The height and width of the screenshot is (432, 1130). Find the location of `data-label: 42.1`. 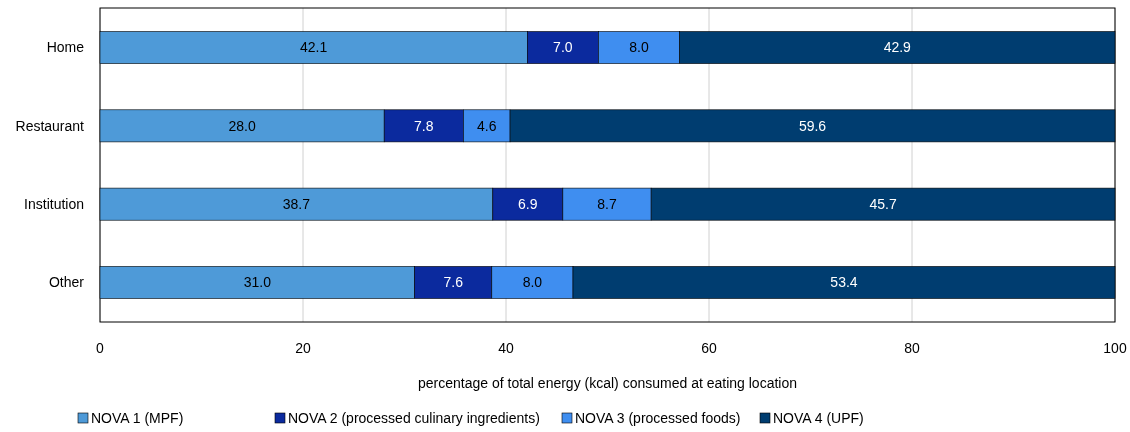

data-label: 42.1 is located at coordinates (314, 47).